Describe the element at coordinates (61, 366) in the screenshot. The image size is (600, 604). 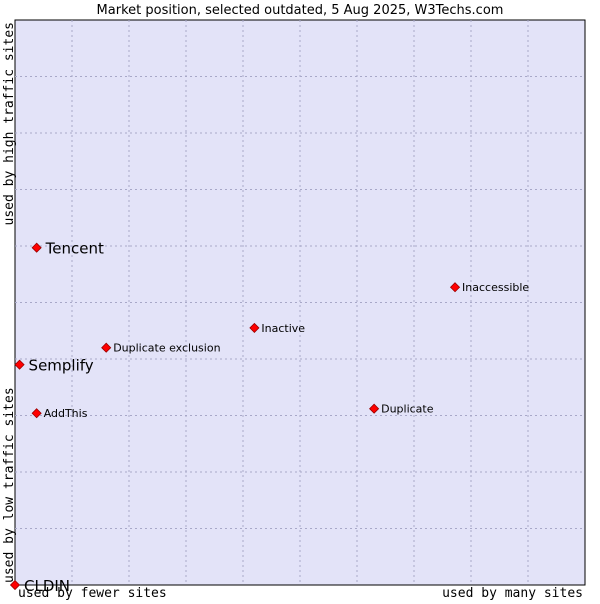
I see `point-label: Semplify` at that location.